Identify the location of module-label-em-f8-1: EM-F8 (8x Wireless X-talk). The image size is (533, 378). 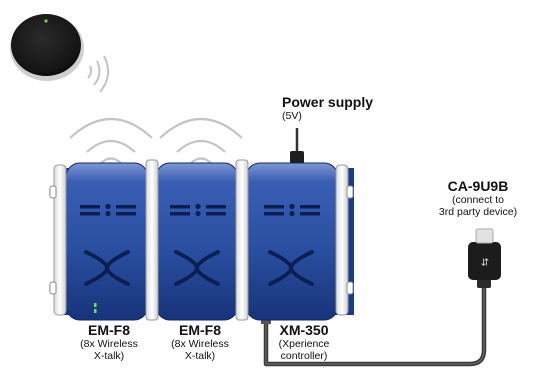
(109, 342).